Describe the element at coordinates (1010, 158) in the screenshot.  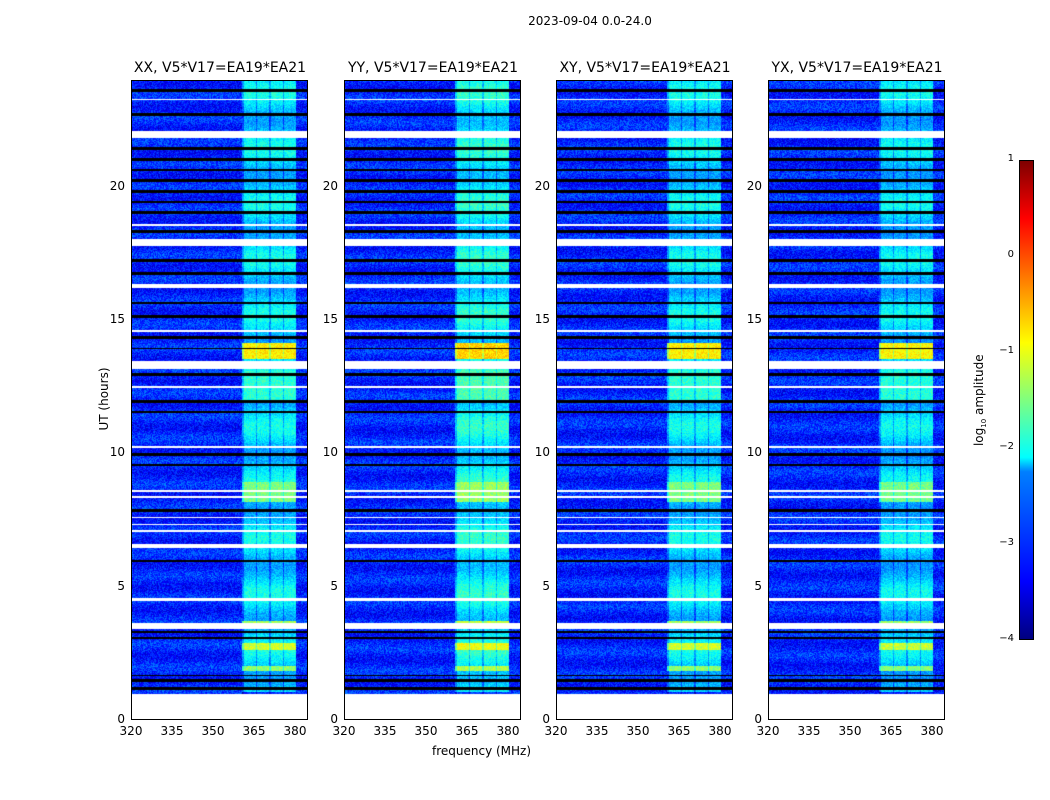
I see `colorbar-tick: 1` at that location.